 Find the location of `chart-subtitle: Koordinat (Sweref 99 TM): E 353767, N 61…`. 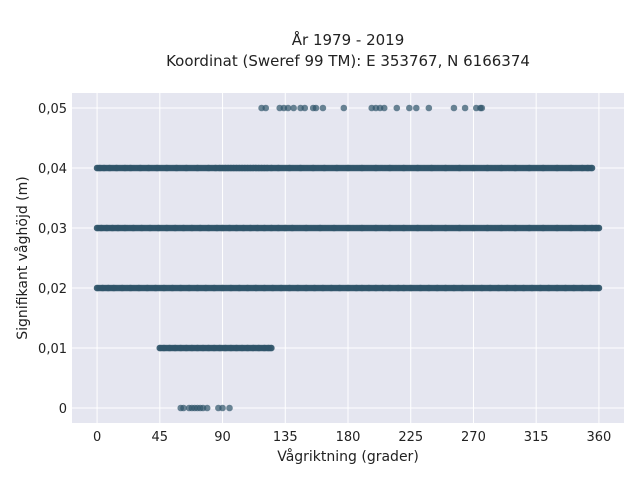

chart-subtitle: Koordinat (Sweref 99 TM): E 353767, N 61… is located at coordinates (348, 61).